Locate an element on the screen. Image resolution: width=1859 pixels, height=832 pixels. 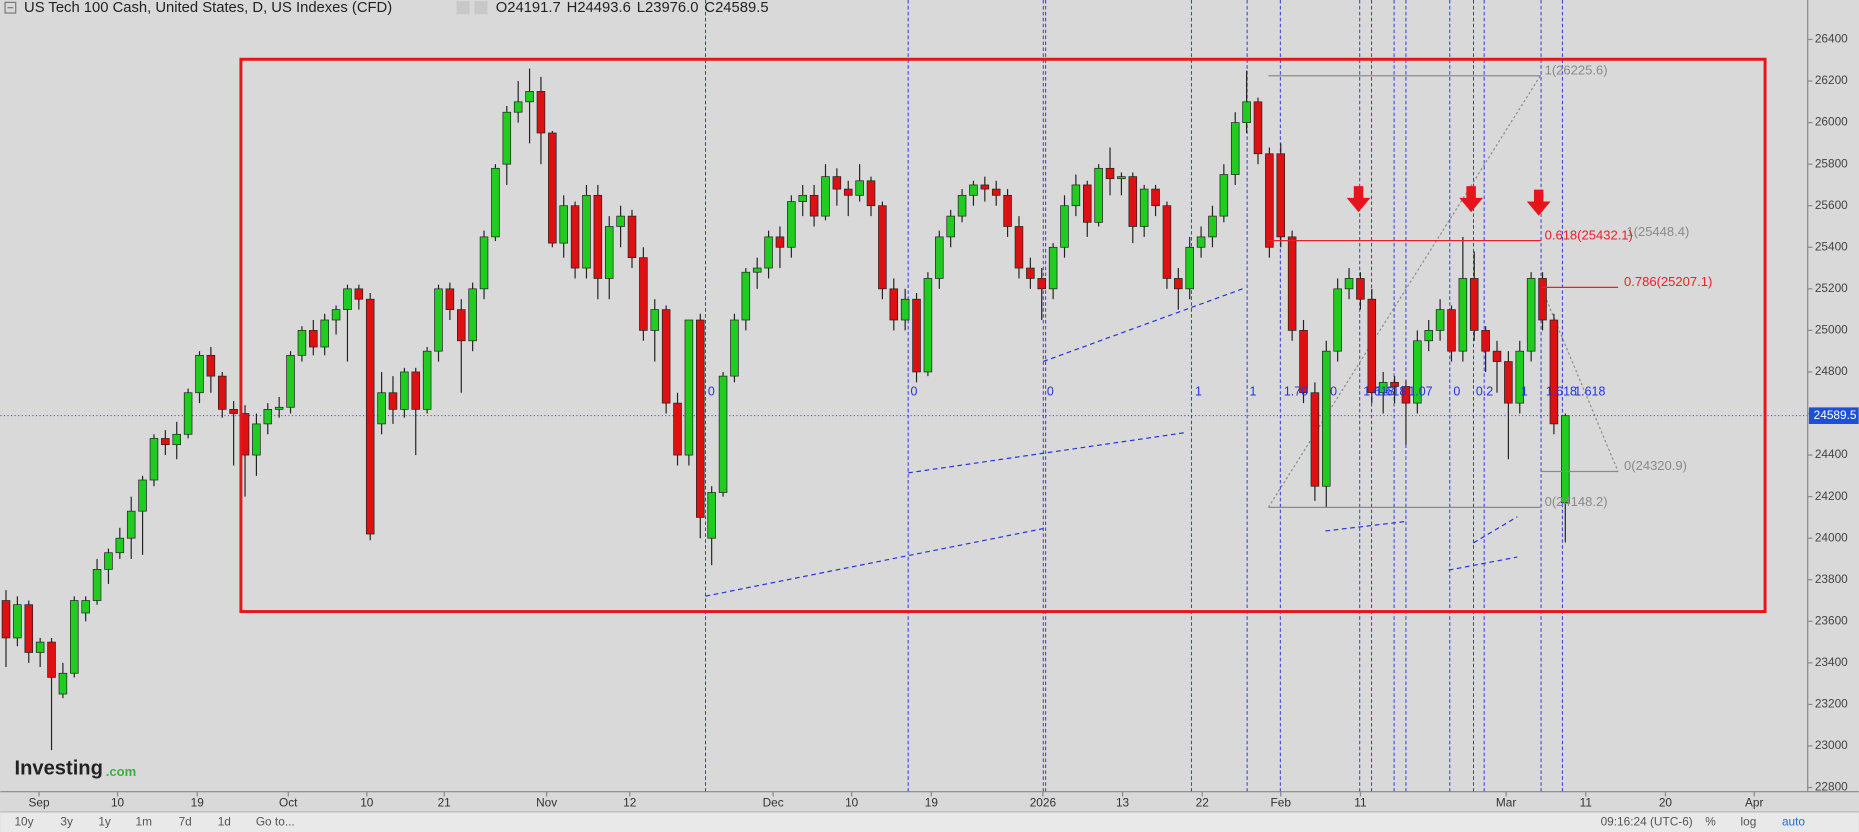
clock: 09:16:24 (UTC-6) is located at coordinates (1647, 822).